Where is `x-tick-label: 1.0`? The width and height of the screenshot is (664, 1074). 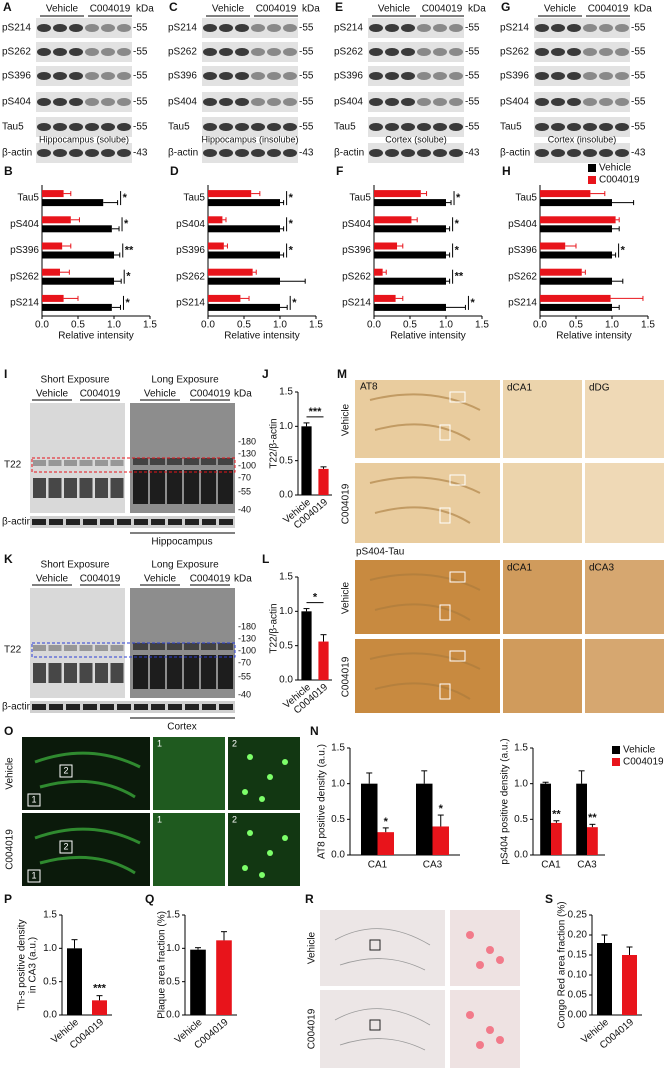
x-tick-label: 1.0 is located at coordinates (114, 325).